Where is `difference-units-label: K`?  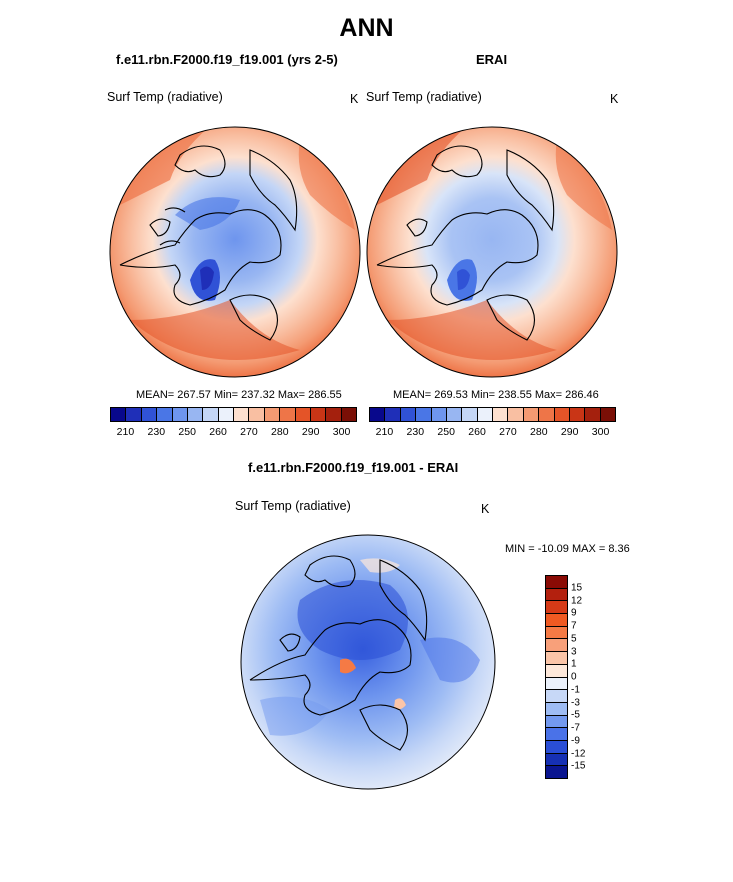 difference-units-label: K is located at coordinates (485, 509).